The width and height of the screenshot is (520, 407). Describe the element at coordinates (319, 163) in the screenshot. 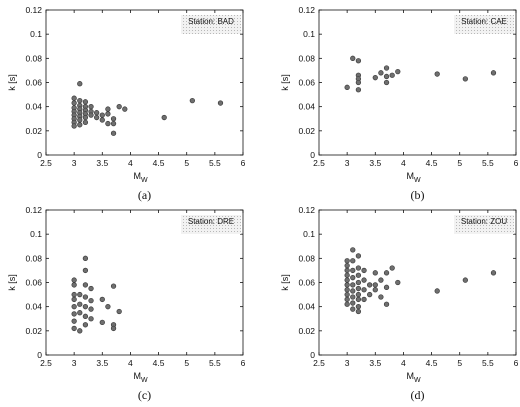

I see `chart-1-xtick-label: 2.5` at that location.